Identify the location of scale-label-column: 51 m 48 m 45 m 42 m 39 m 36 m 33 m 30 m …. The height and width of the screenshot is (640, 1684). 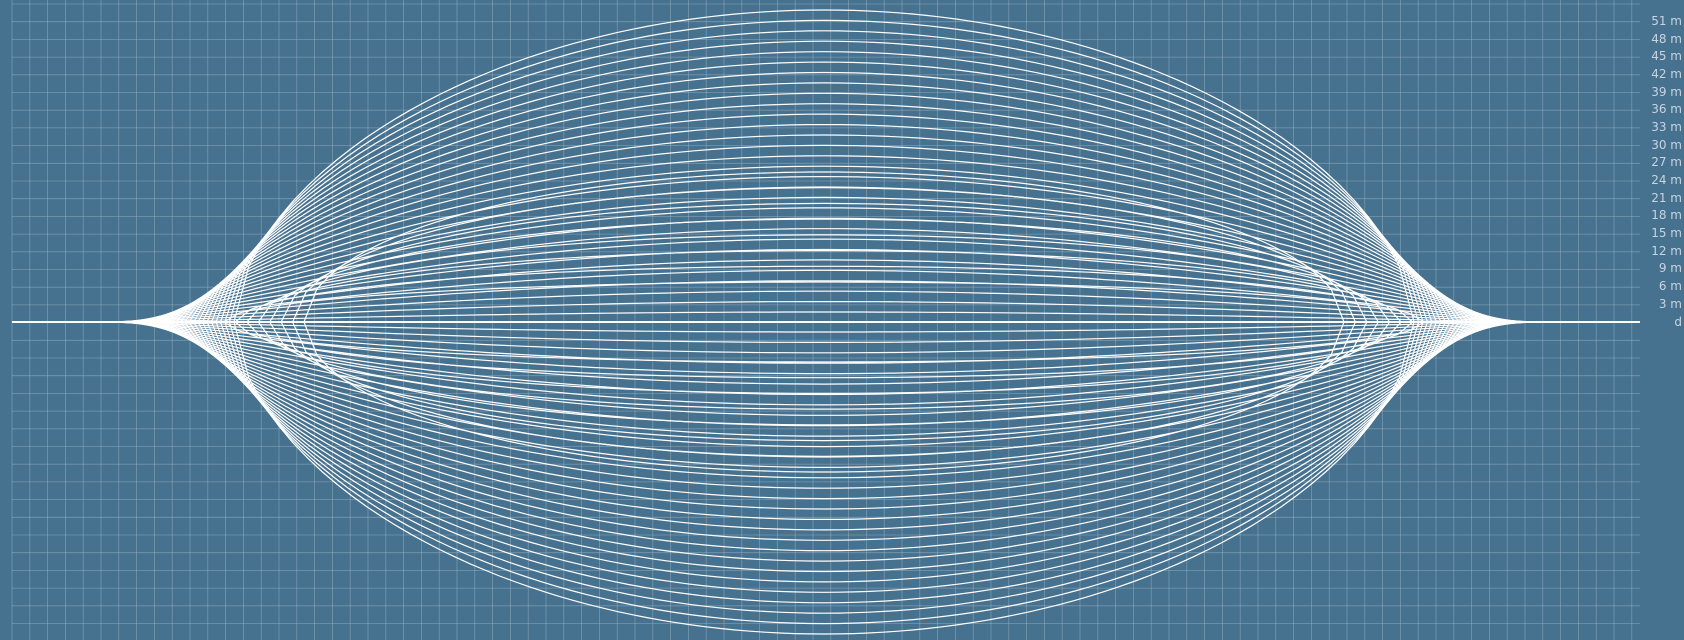
(1662, 320).